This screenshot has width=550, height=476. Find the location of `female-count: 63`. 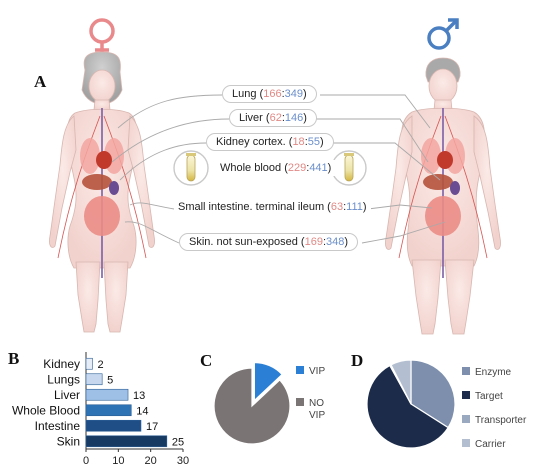

female-count: 63 is located at coordinates (337, 207).